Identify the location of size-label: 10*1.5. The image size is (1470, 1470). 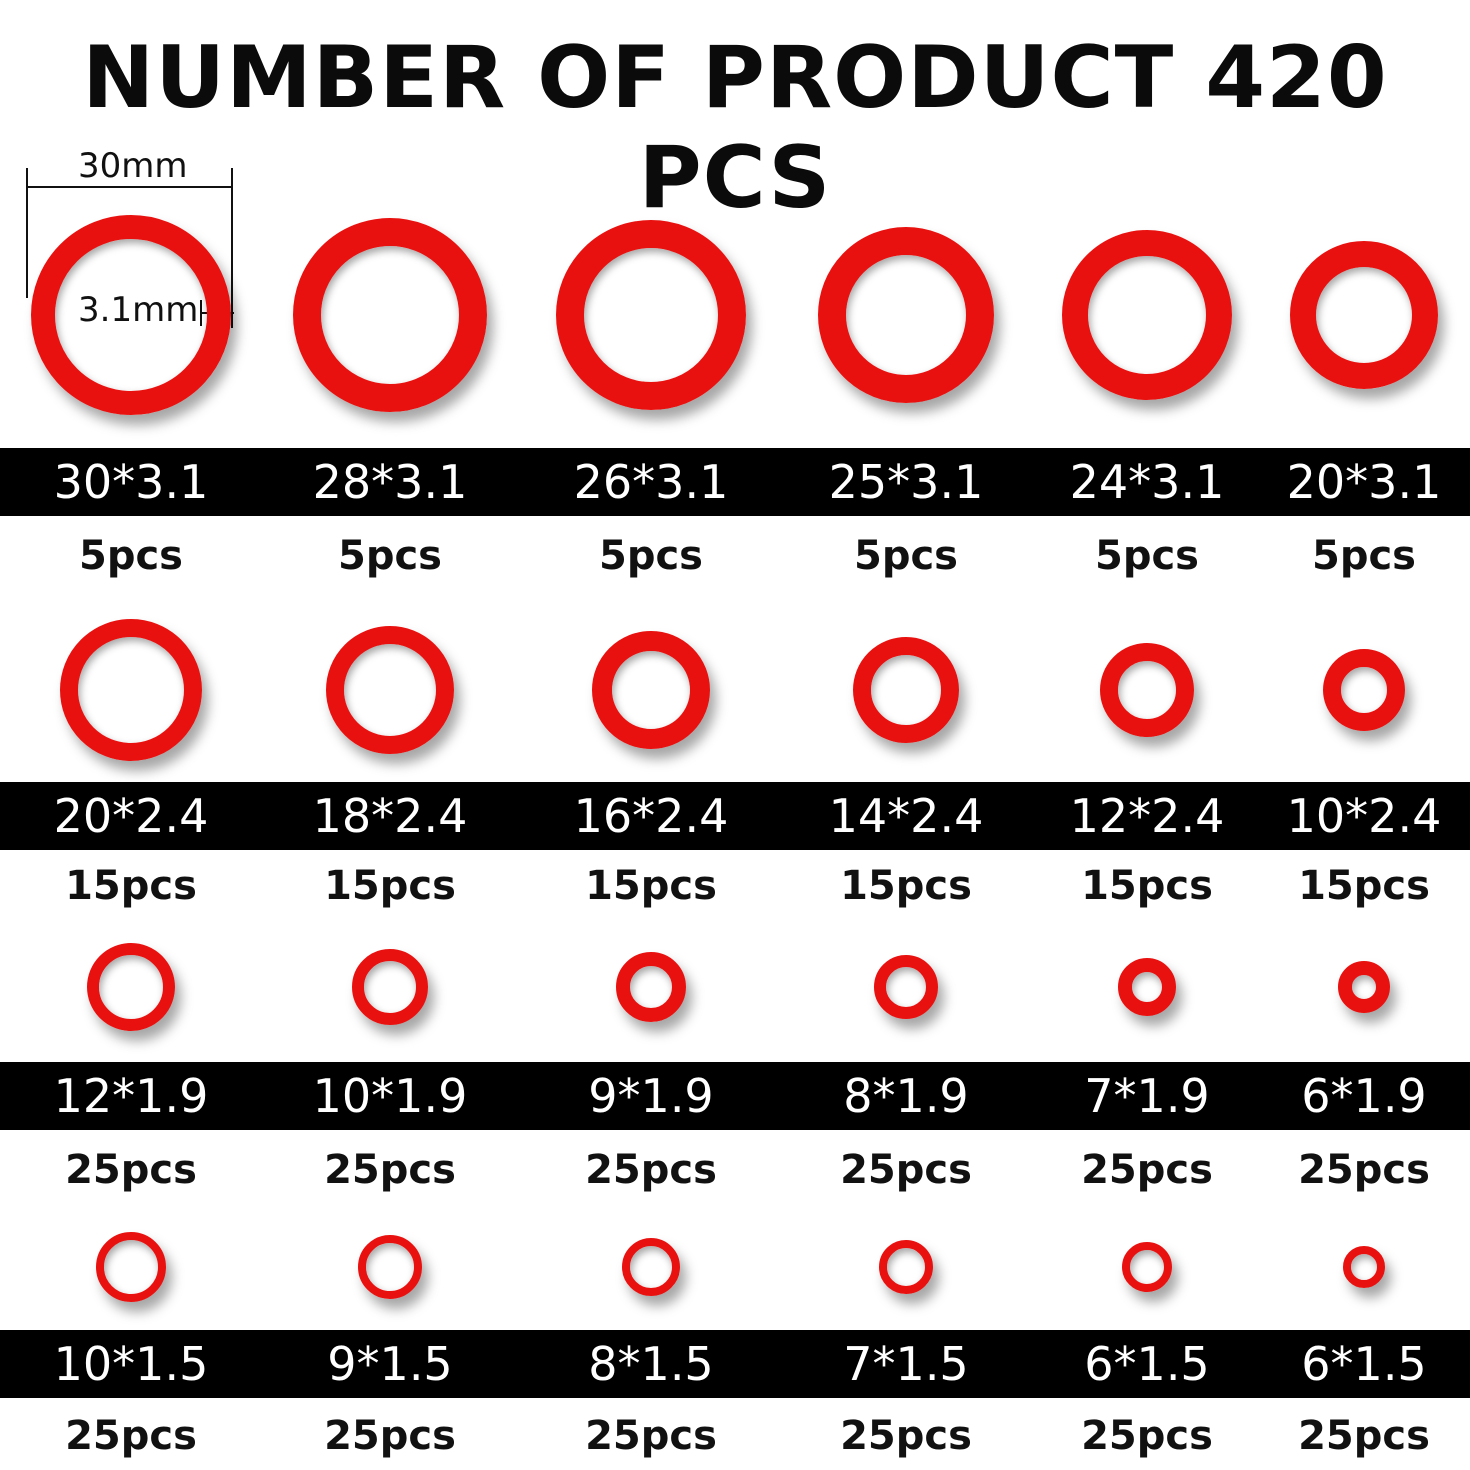
(131, 1364).